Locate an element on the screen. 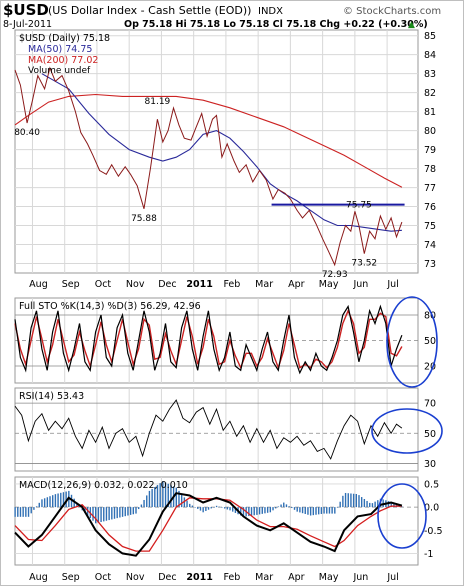 Image resolution: width=464 pixels, height=586 pixels. y-tick-label: 76 is located at coordinates (430, 207).